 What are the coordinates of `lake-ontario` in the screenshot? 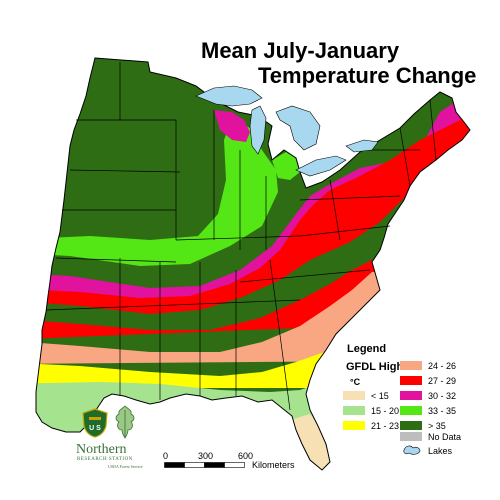 It's located at (362, 146).